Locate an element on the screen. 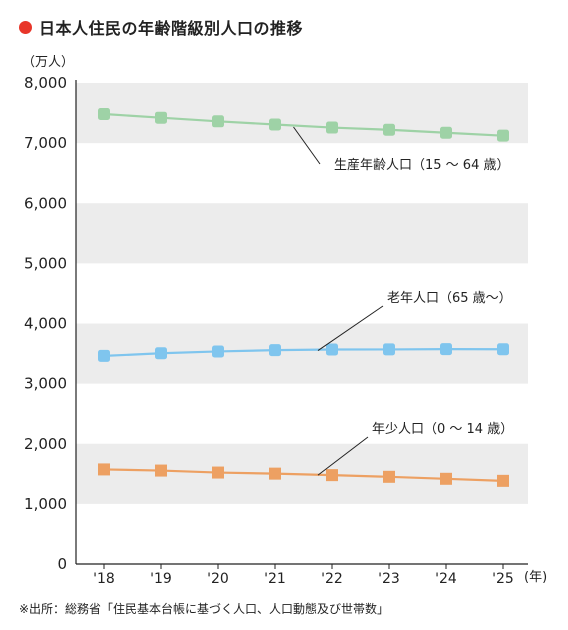  y-tick-label: 0 is located at coordinates (62, 564).